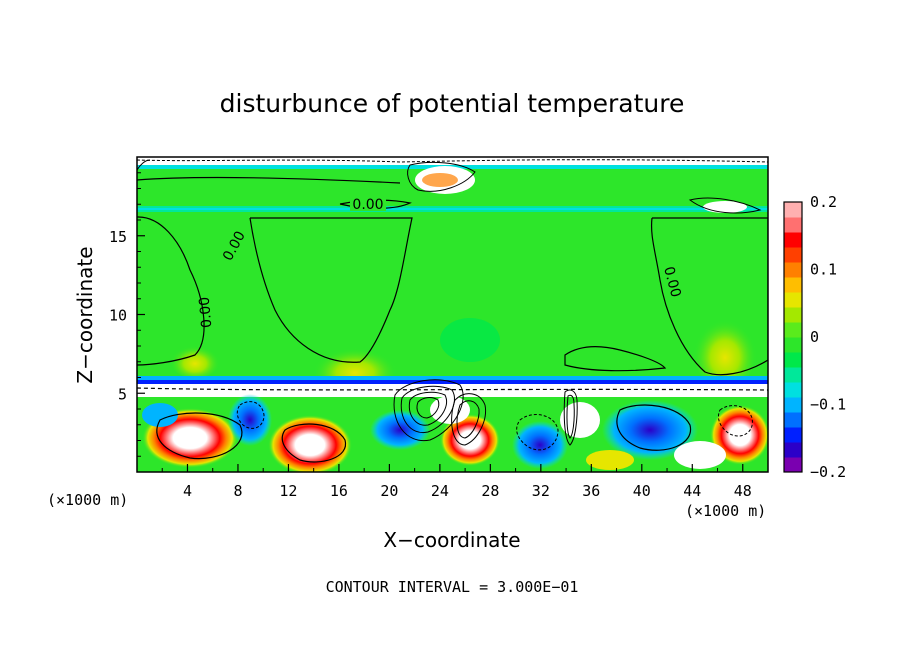  Describe the element at coordinates (828, 337) in the screenshot. I see `colorbar-ticks: 0.2 0.1 0 −0.1 −0.2` at that location.